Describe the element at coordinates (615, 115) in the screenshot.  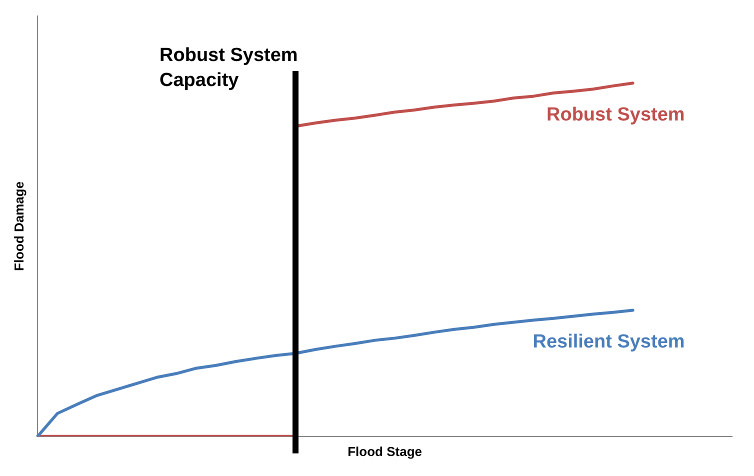
I see `series-label: Robust System` at that location.